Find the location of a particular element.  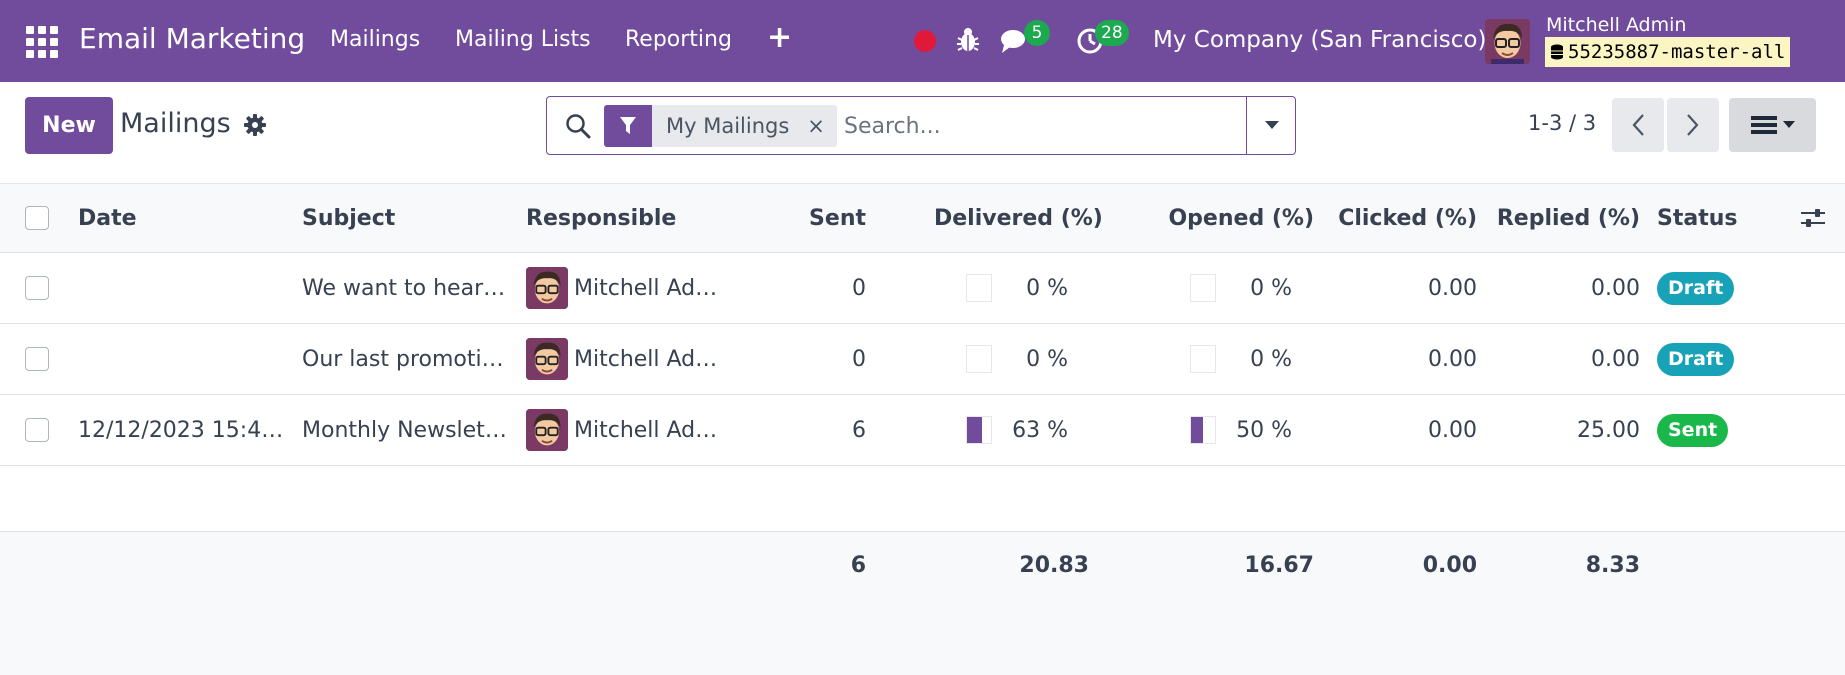

database-badge: 55235887-master-all is located at coordinates (1668, 52).